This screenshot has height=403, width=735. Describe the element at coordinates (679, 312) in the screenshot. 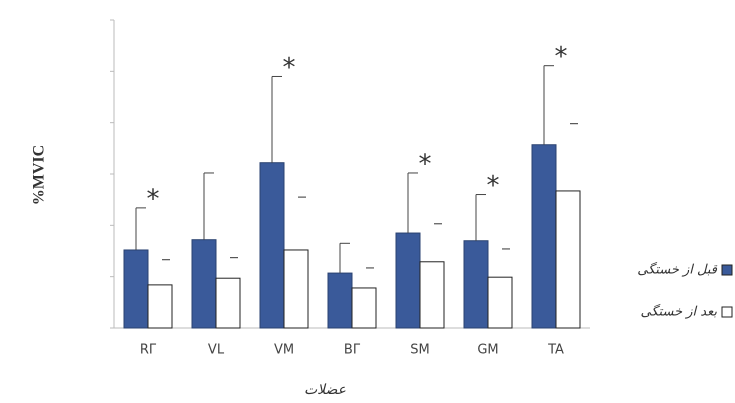

I see `legend-label: بعد از خستگی` at that location.